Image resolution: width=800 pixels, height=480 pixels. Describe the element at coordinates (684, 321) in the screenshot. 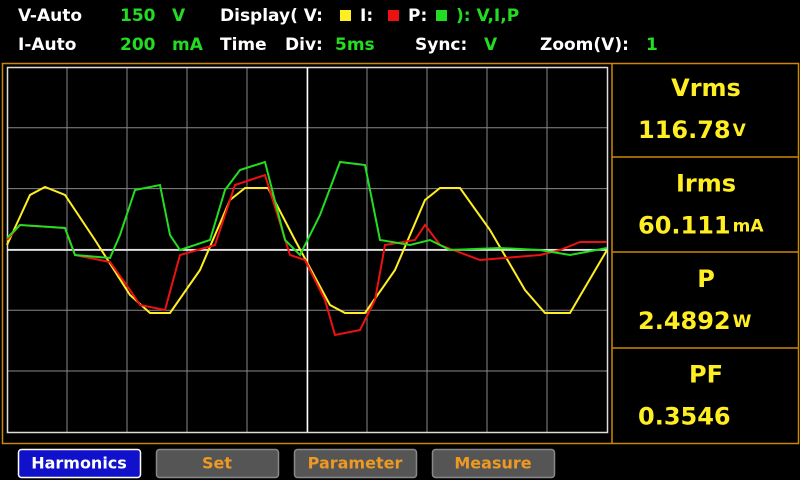

I see `reading-number: 2.4892` at that location.